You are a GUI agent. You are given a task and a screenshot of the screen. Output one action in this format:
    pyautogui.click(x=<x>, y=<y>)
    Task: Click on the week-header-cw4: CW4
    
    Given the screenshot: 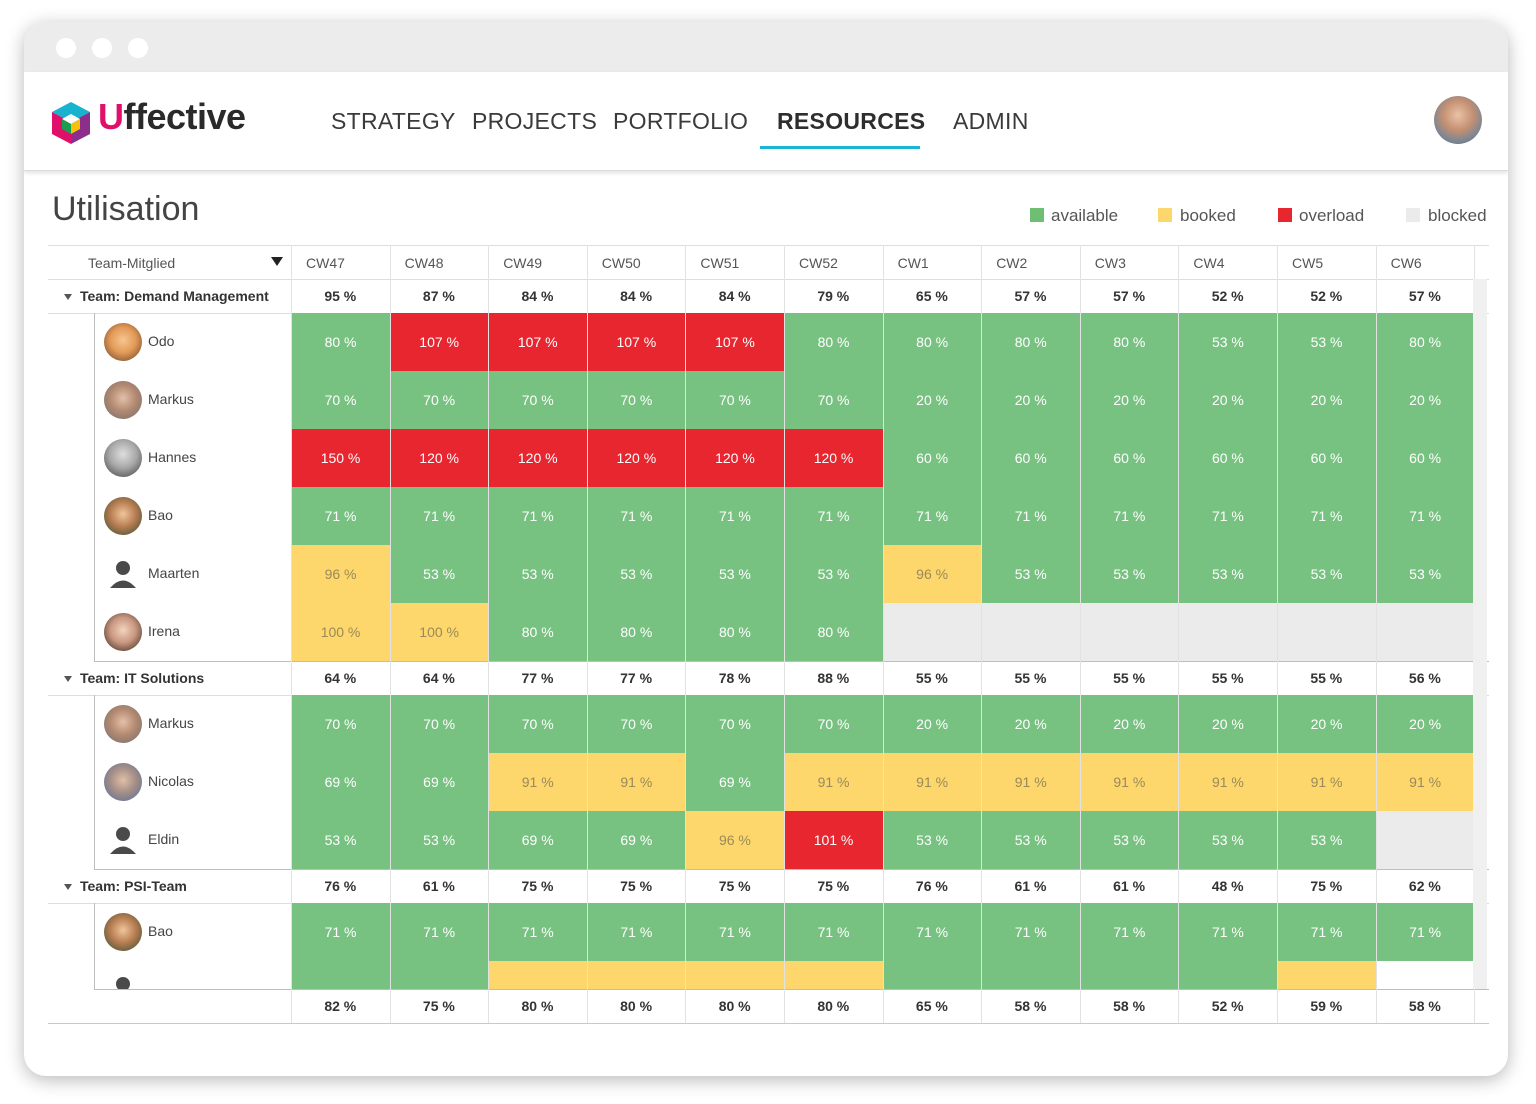 What is the action you would take?
    pyautogui.click(x=1227, y=262)
    